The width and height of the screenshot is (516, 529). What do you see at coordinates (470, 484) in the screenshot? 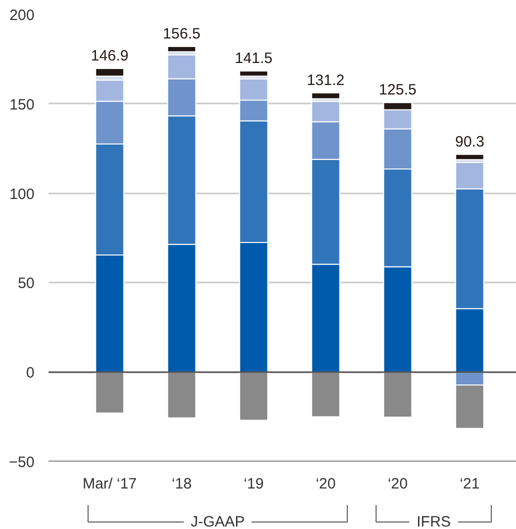
I see `x-tick-label: ‘21` at bounding box center [470, 484].